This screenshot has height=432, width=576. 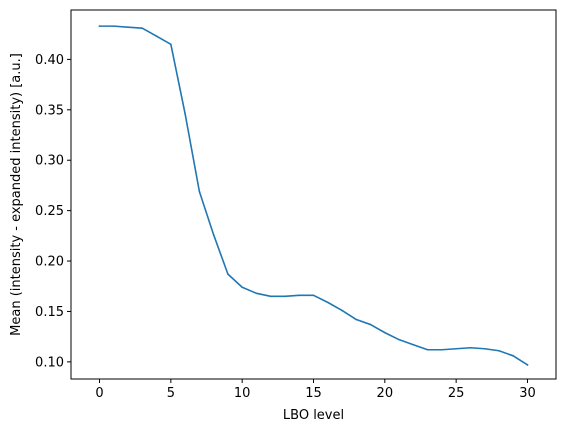 I want to click on x-tick-label: 5, so click(x=171, y=393).